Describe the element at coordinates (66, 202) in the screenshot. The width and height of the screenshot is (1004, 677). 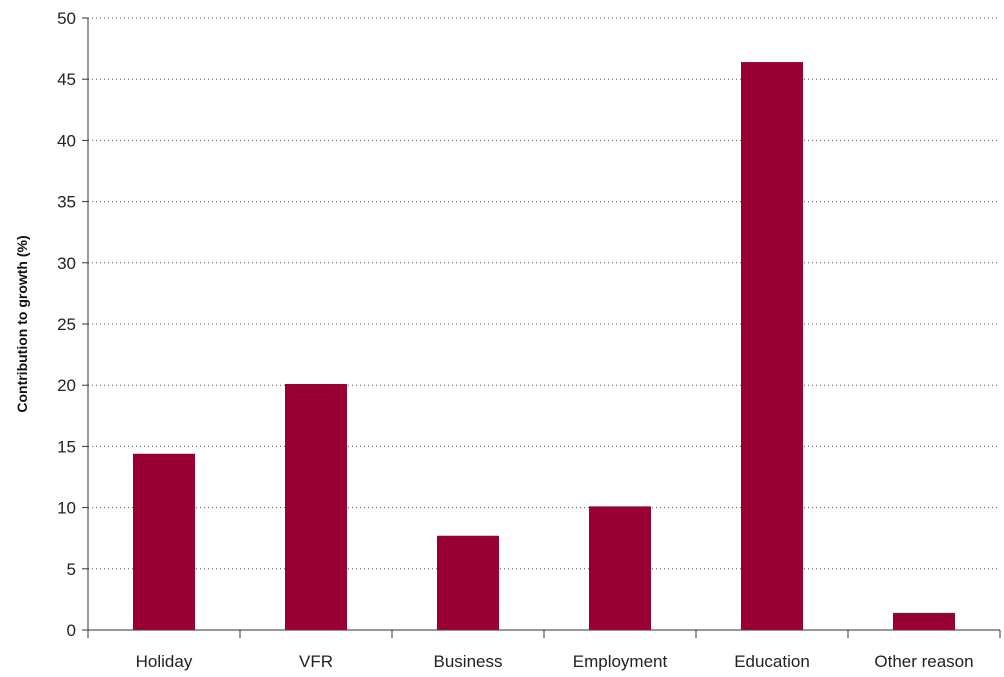
I see `y-tick-label: 35` at that location.